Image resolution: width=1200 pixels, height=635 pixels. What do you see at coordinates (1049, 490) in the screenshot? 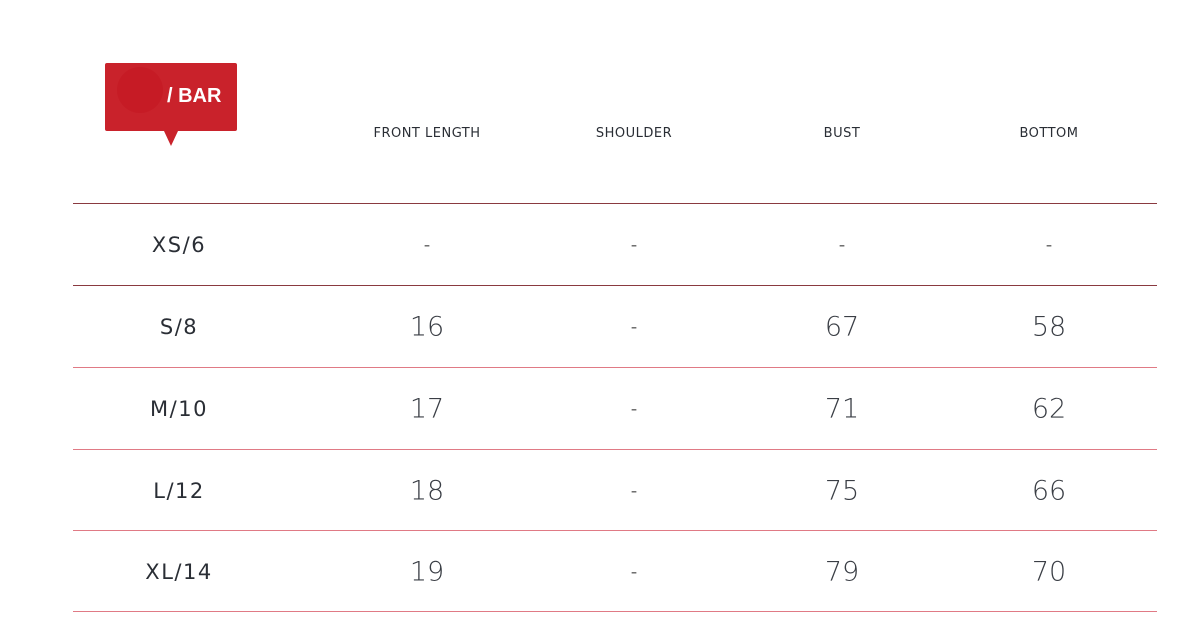
I see `measurement-cell: 66` at bounding box center [1049, 490].